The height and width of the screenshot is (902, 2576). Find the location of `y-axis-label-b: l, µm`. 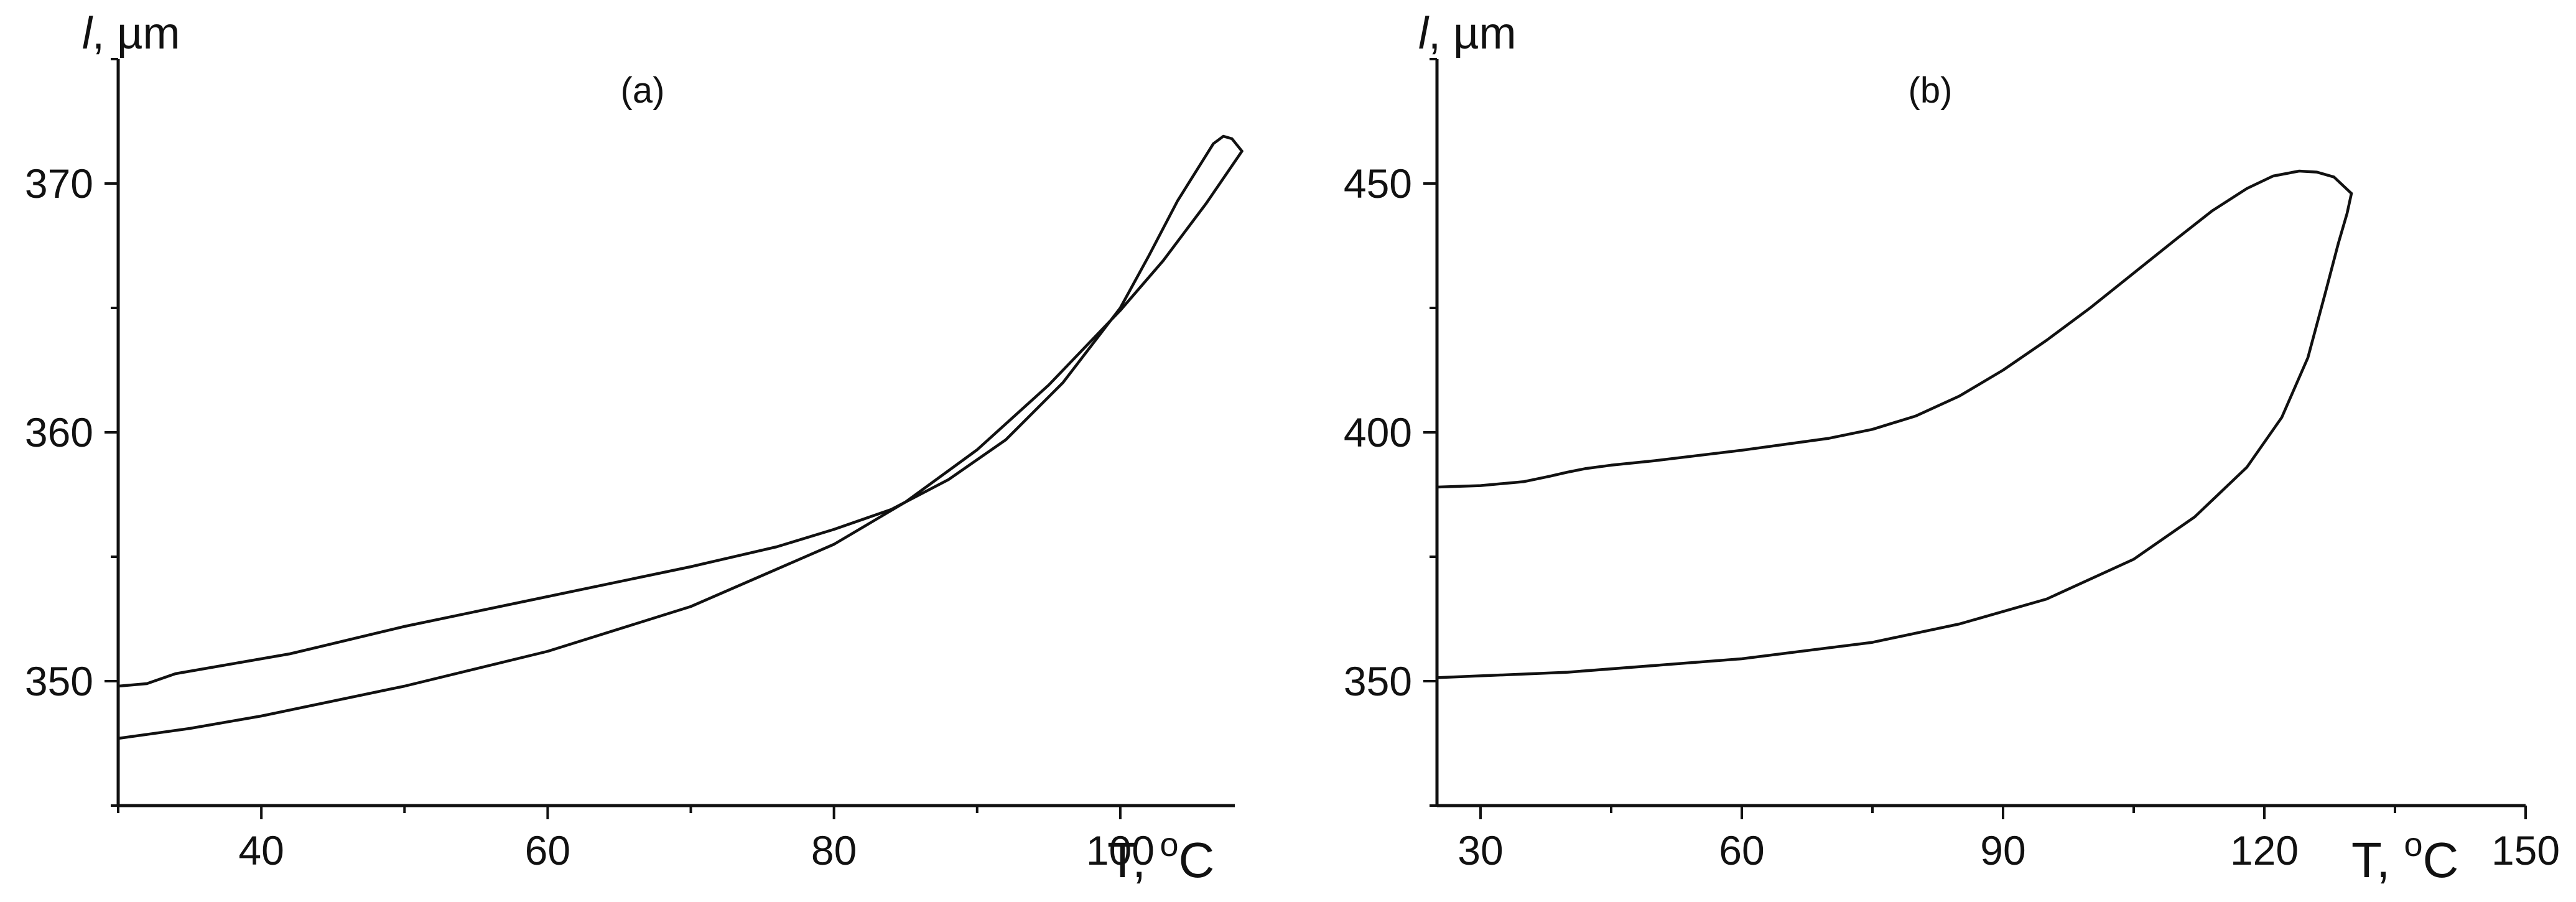

y-axis-label-b: l, µm is located at coordinates (1467, 33).